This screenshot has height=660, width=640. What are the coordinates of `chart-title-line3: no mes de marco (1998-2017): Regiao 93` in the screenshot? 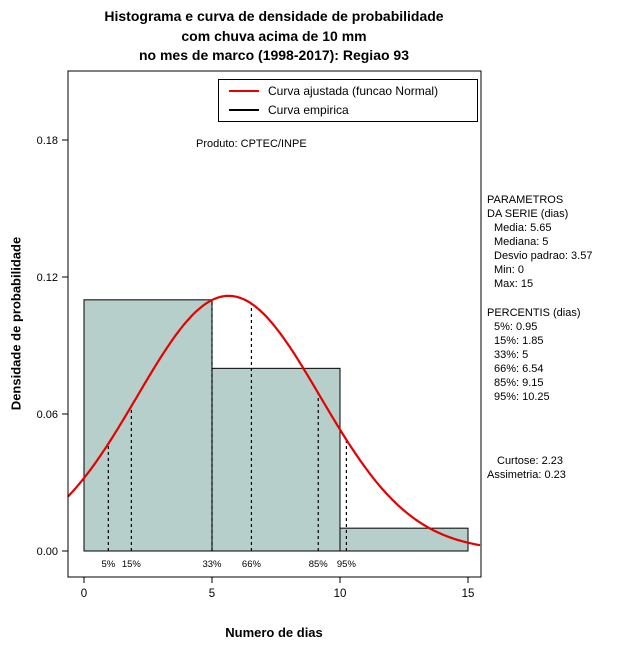 It's located at (273, 55).